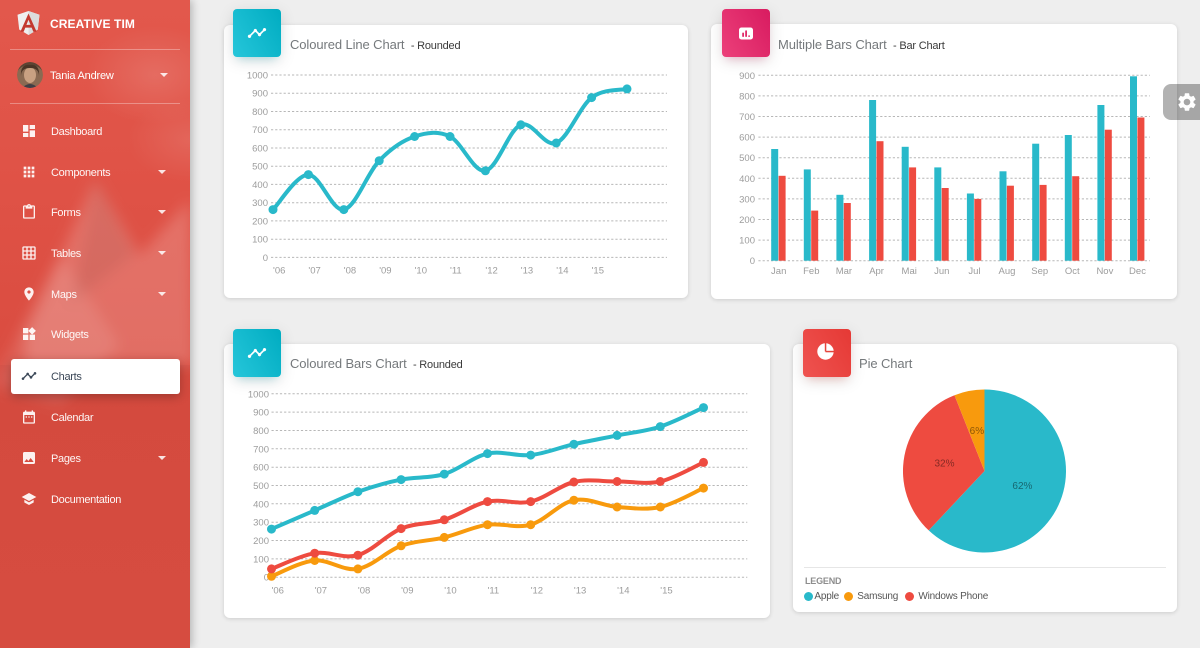 The width and height of the screenshot is (1200, 648). I want to click on svg-text: Mar, so click(844, 271).